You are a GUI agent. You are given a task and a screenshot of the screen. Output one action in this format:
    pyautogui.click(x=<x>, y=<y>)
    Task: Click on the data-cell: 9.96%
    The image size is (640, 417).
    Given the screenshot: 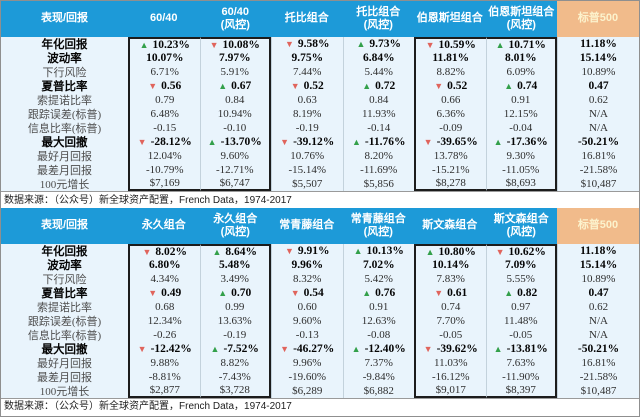 What is the action you would take?
    pyautogui.click(x=307, y=363)
    